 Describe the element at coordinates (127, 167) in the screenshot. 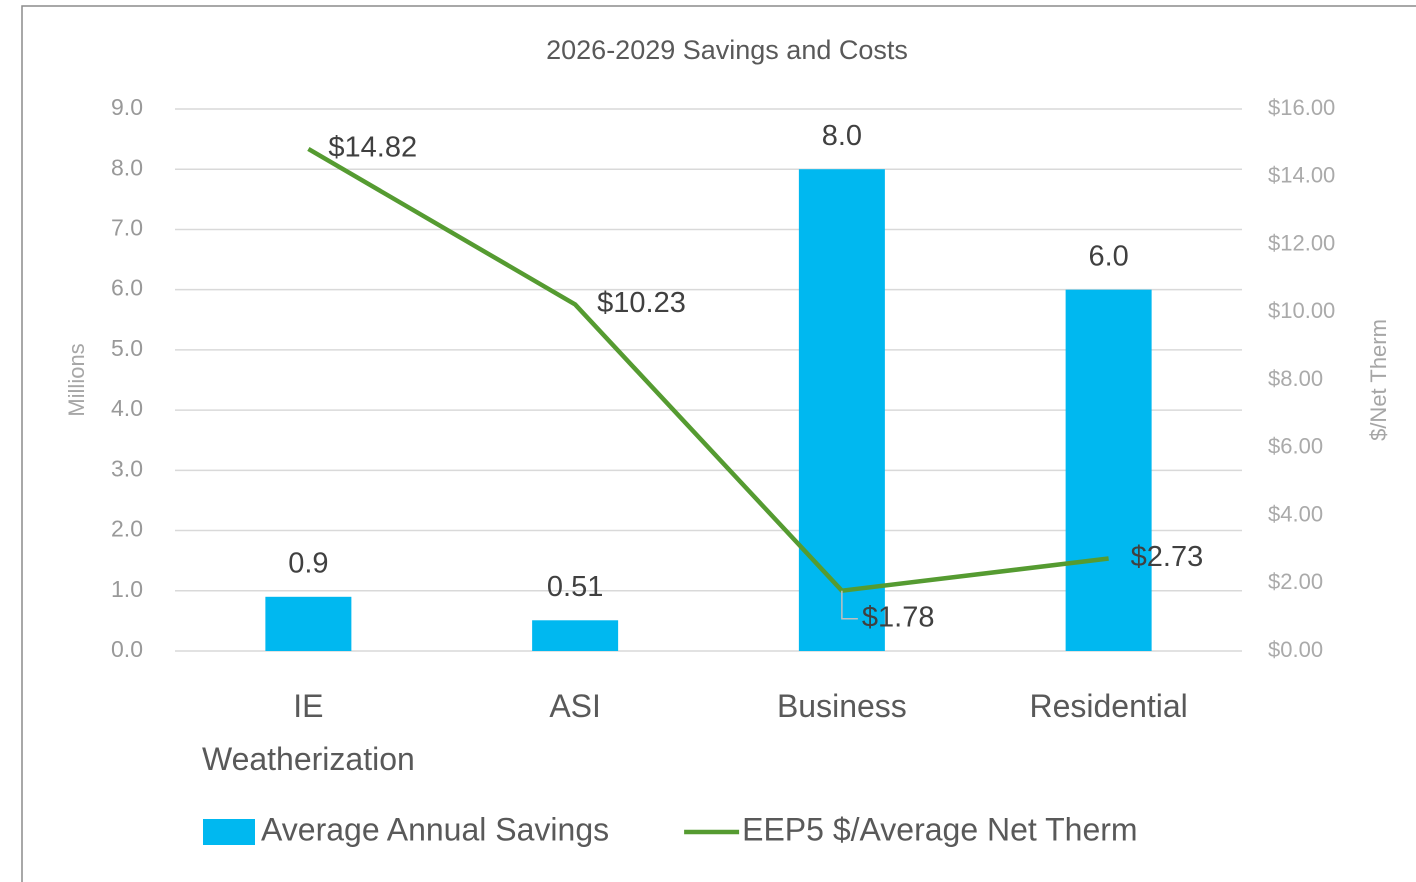

I see `y-tick-label: 8.0` at that location.